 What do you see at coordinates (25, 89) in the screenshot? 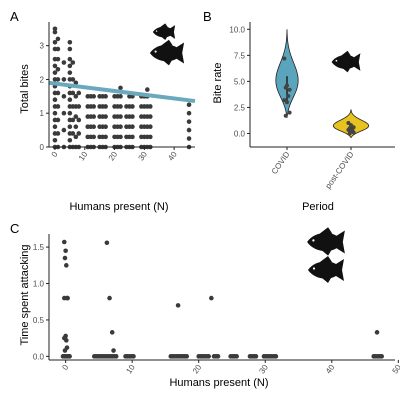
I see `y-axis-label-a: Total bites` at bounding box center [25, 89].